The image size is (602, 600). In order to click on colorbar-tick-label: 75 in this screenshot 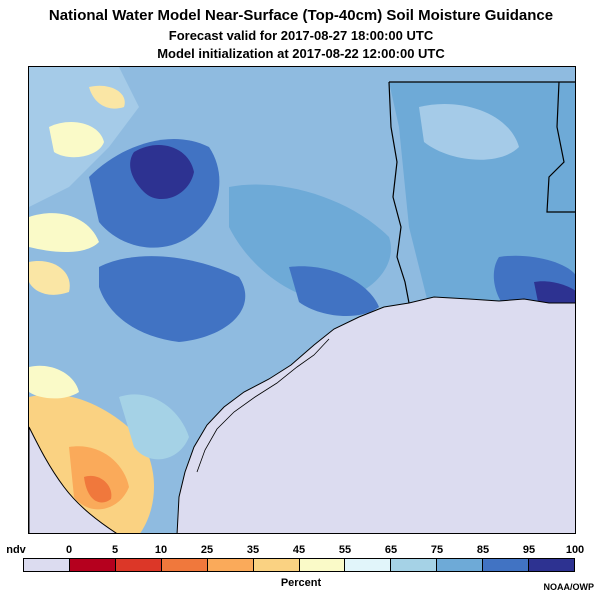, I will do `click(437, 550)`.